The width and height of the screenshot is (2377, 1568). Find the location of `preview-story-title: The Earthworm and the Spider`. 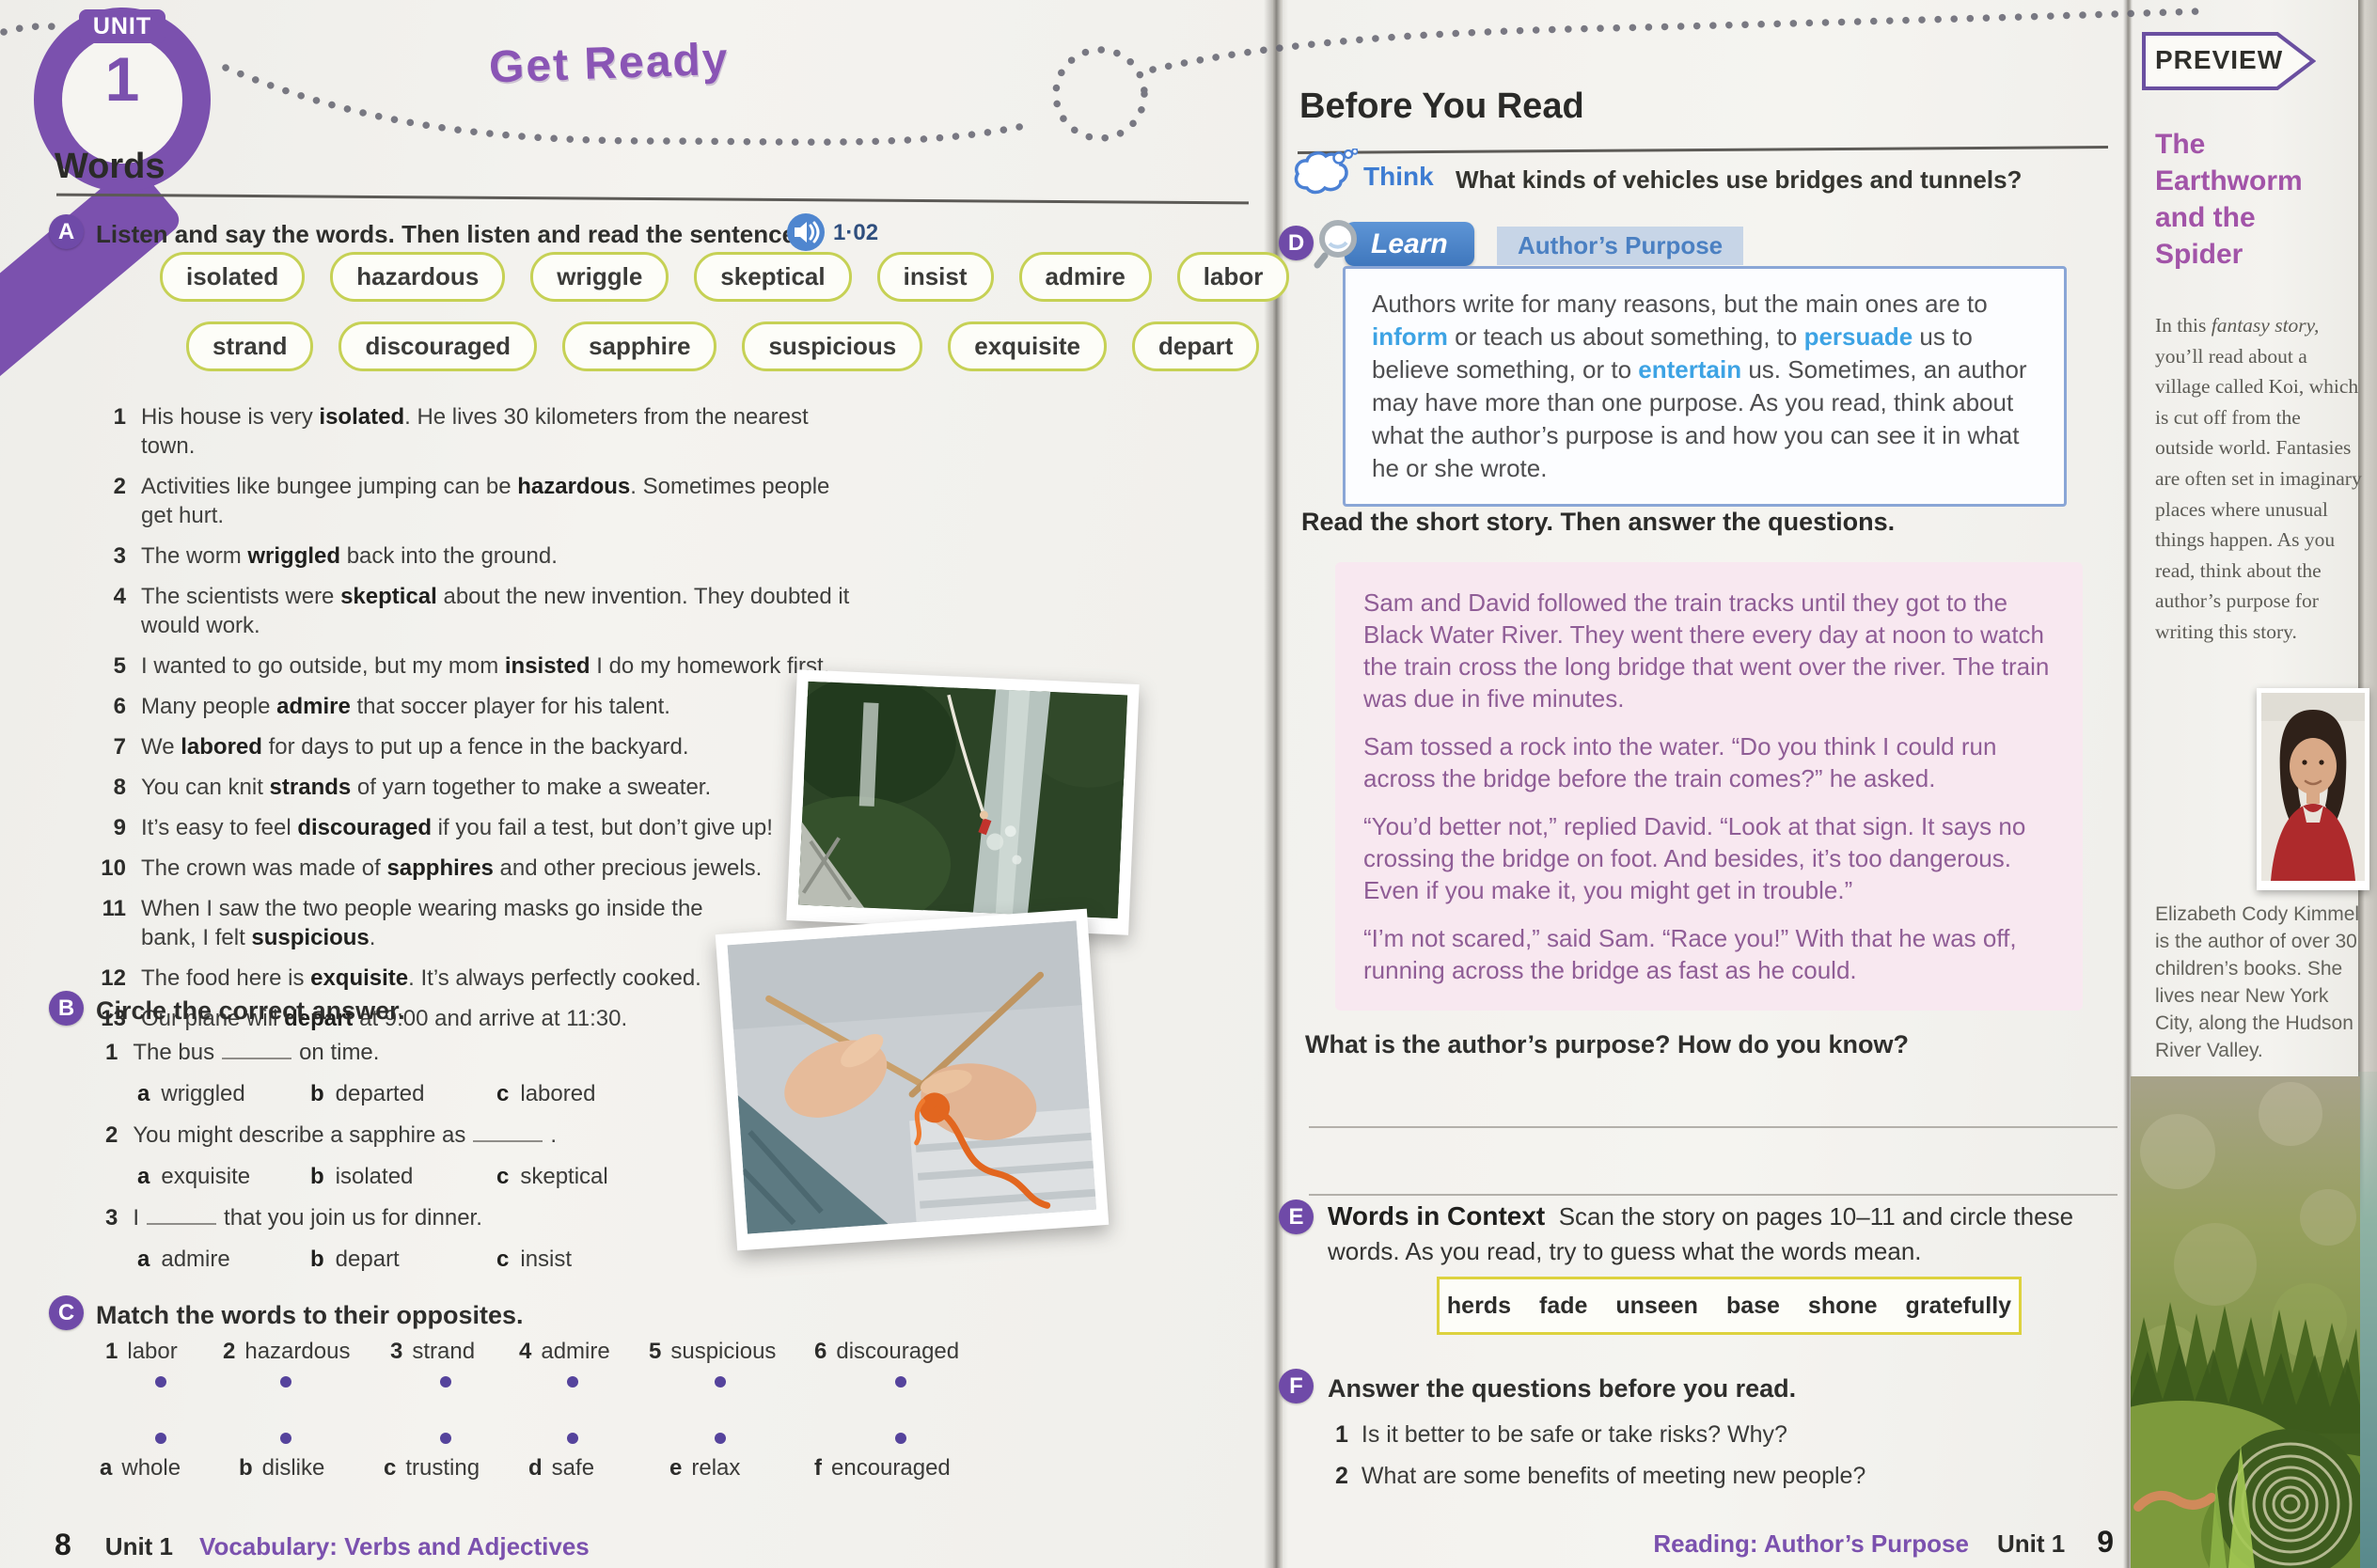

preview-story-title: The Earthworm and the Spider is located at coordinates (2229, 199).